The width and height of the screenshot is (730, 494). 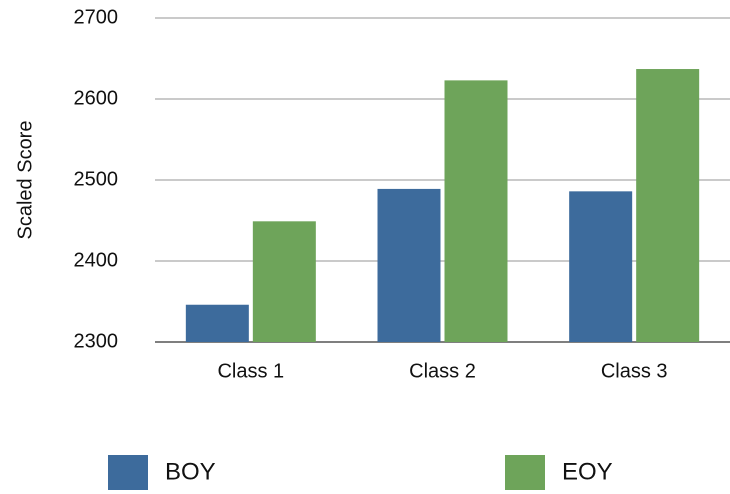 I want to click on x-tick-label: Class 3, so click(x=634, y=371).